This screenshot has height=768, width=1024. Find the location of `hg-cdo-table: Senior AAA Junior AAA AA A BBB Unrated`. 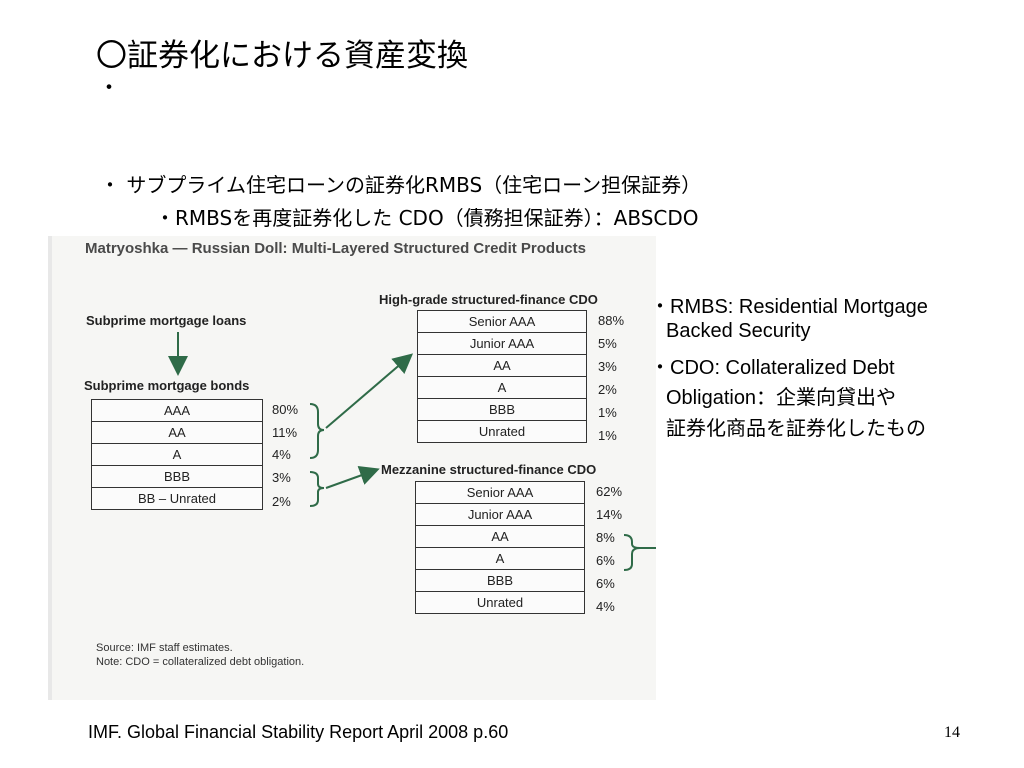

hg-cdo-table: Senior AAA Junior AAA AA A BBB Unrated is located at coordinates (502, 376).